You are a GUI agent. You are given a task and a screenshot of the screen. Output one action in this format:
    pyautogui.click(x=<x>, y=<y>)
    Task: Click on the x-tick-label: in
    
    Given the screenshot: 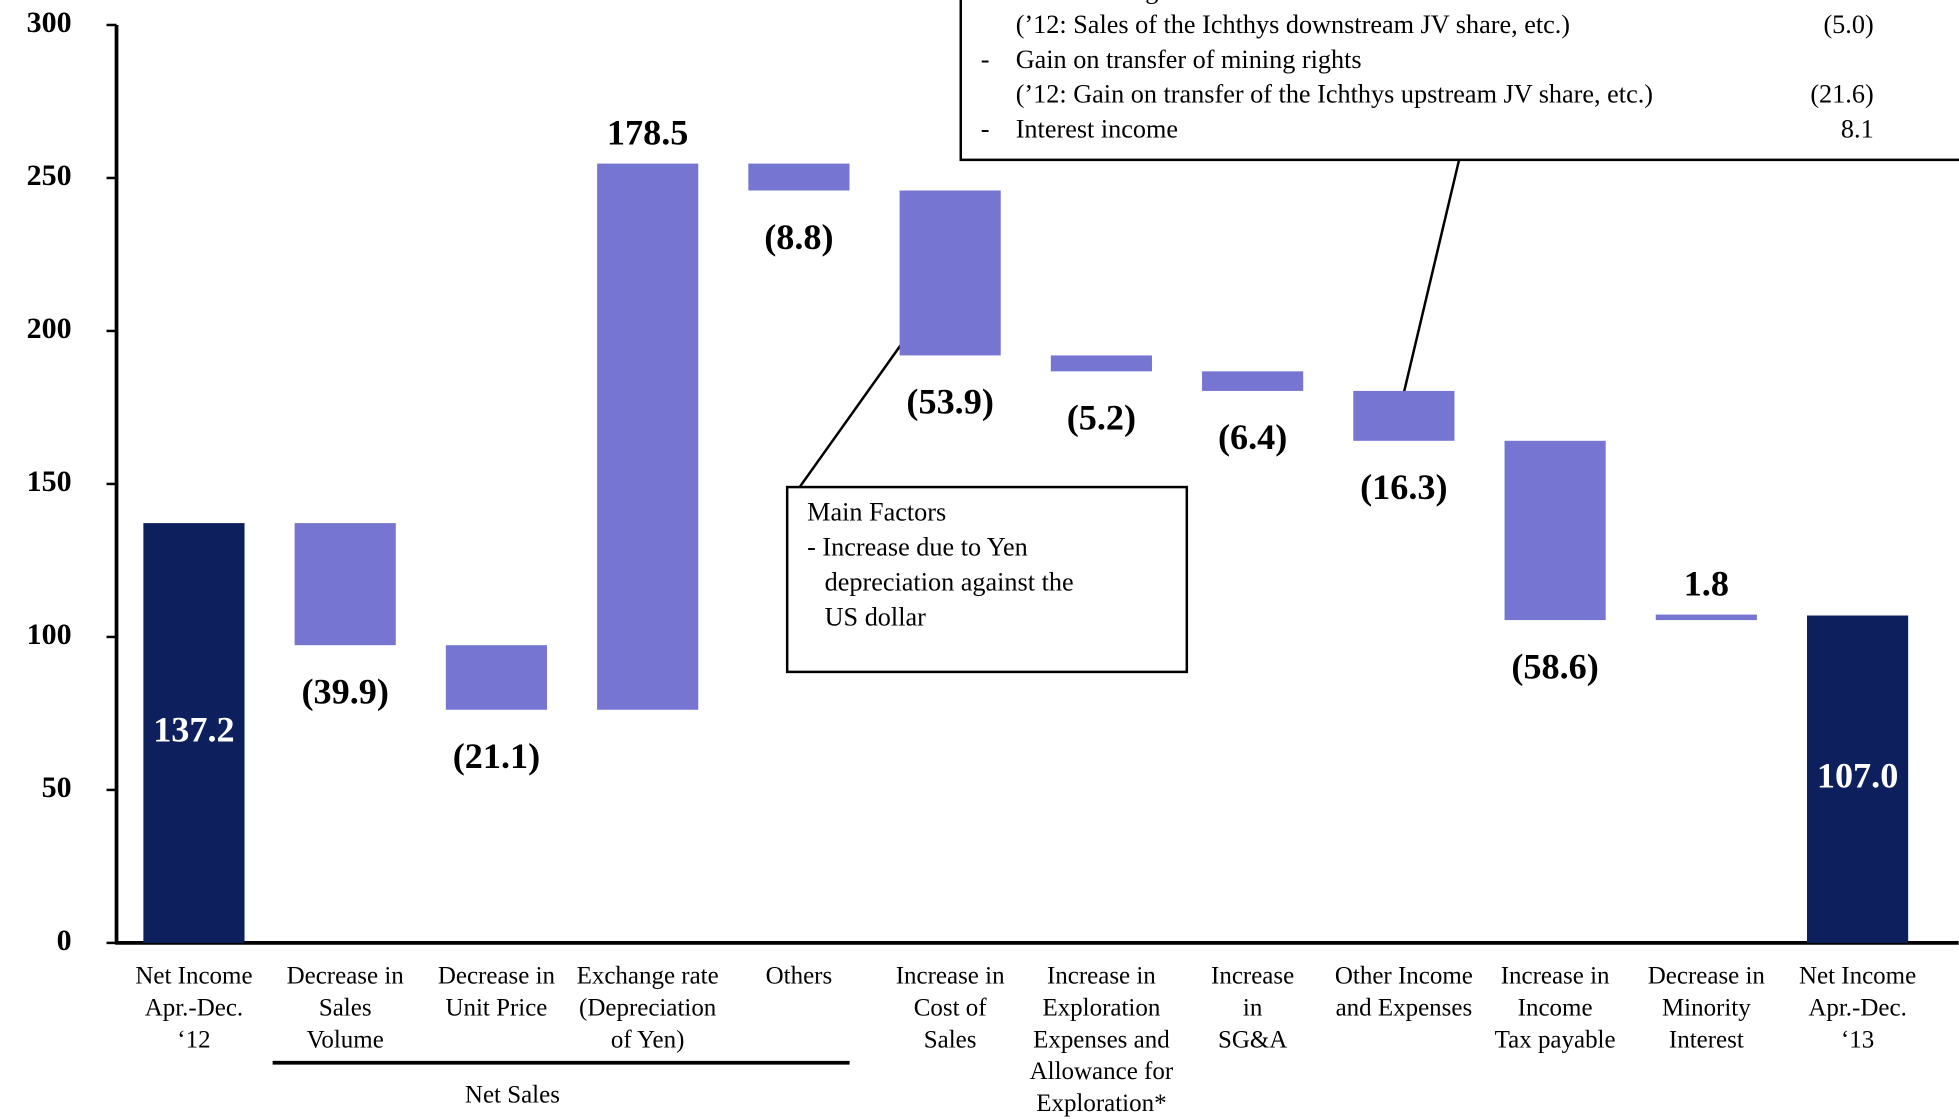 What is the action you would take?
    pyautogui.click(x=1253, y=1007)
    